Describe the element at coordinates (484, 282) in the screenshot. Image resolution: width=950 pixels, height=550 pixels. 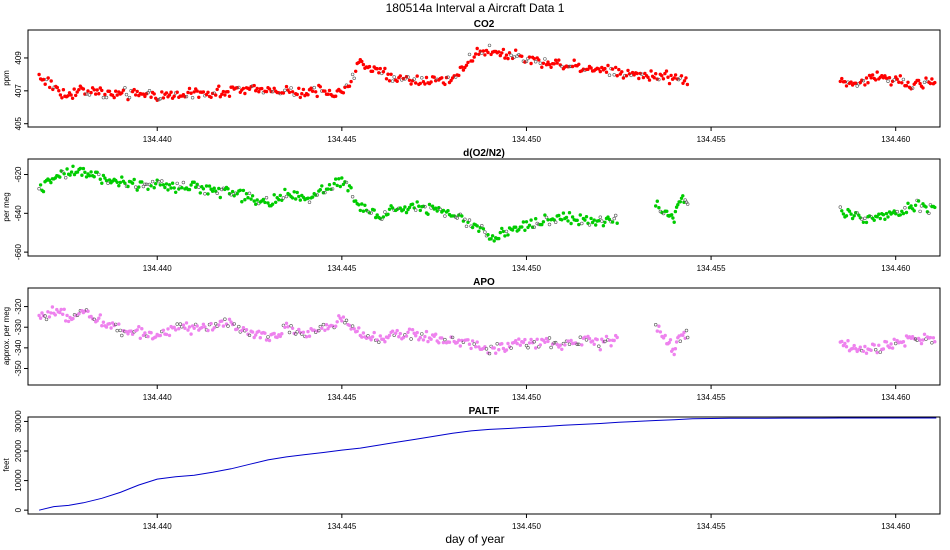
I see `panel-apo-title: APO` at that location.